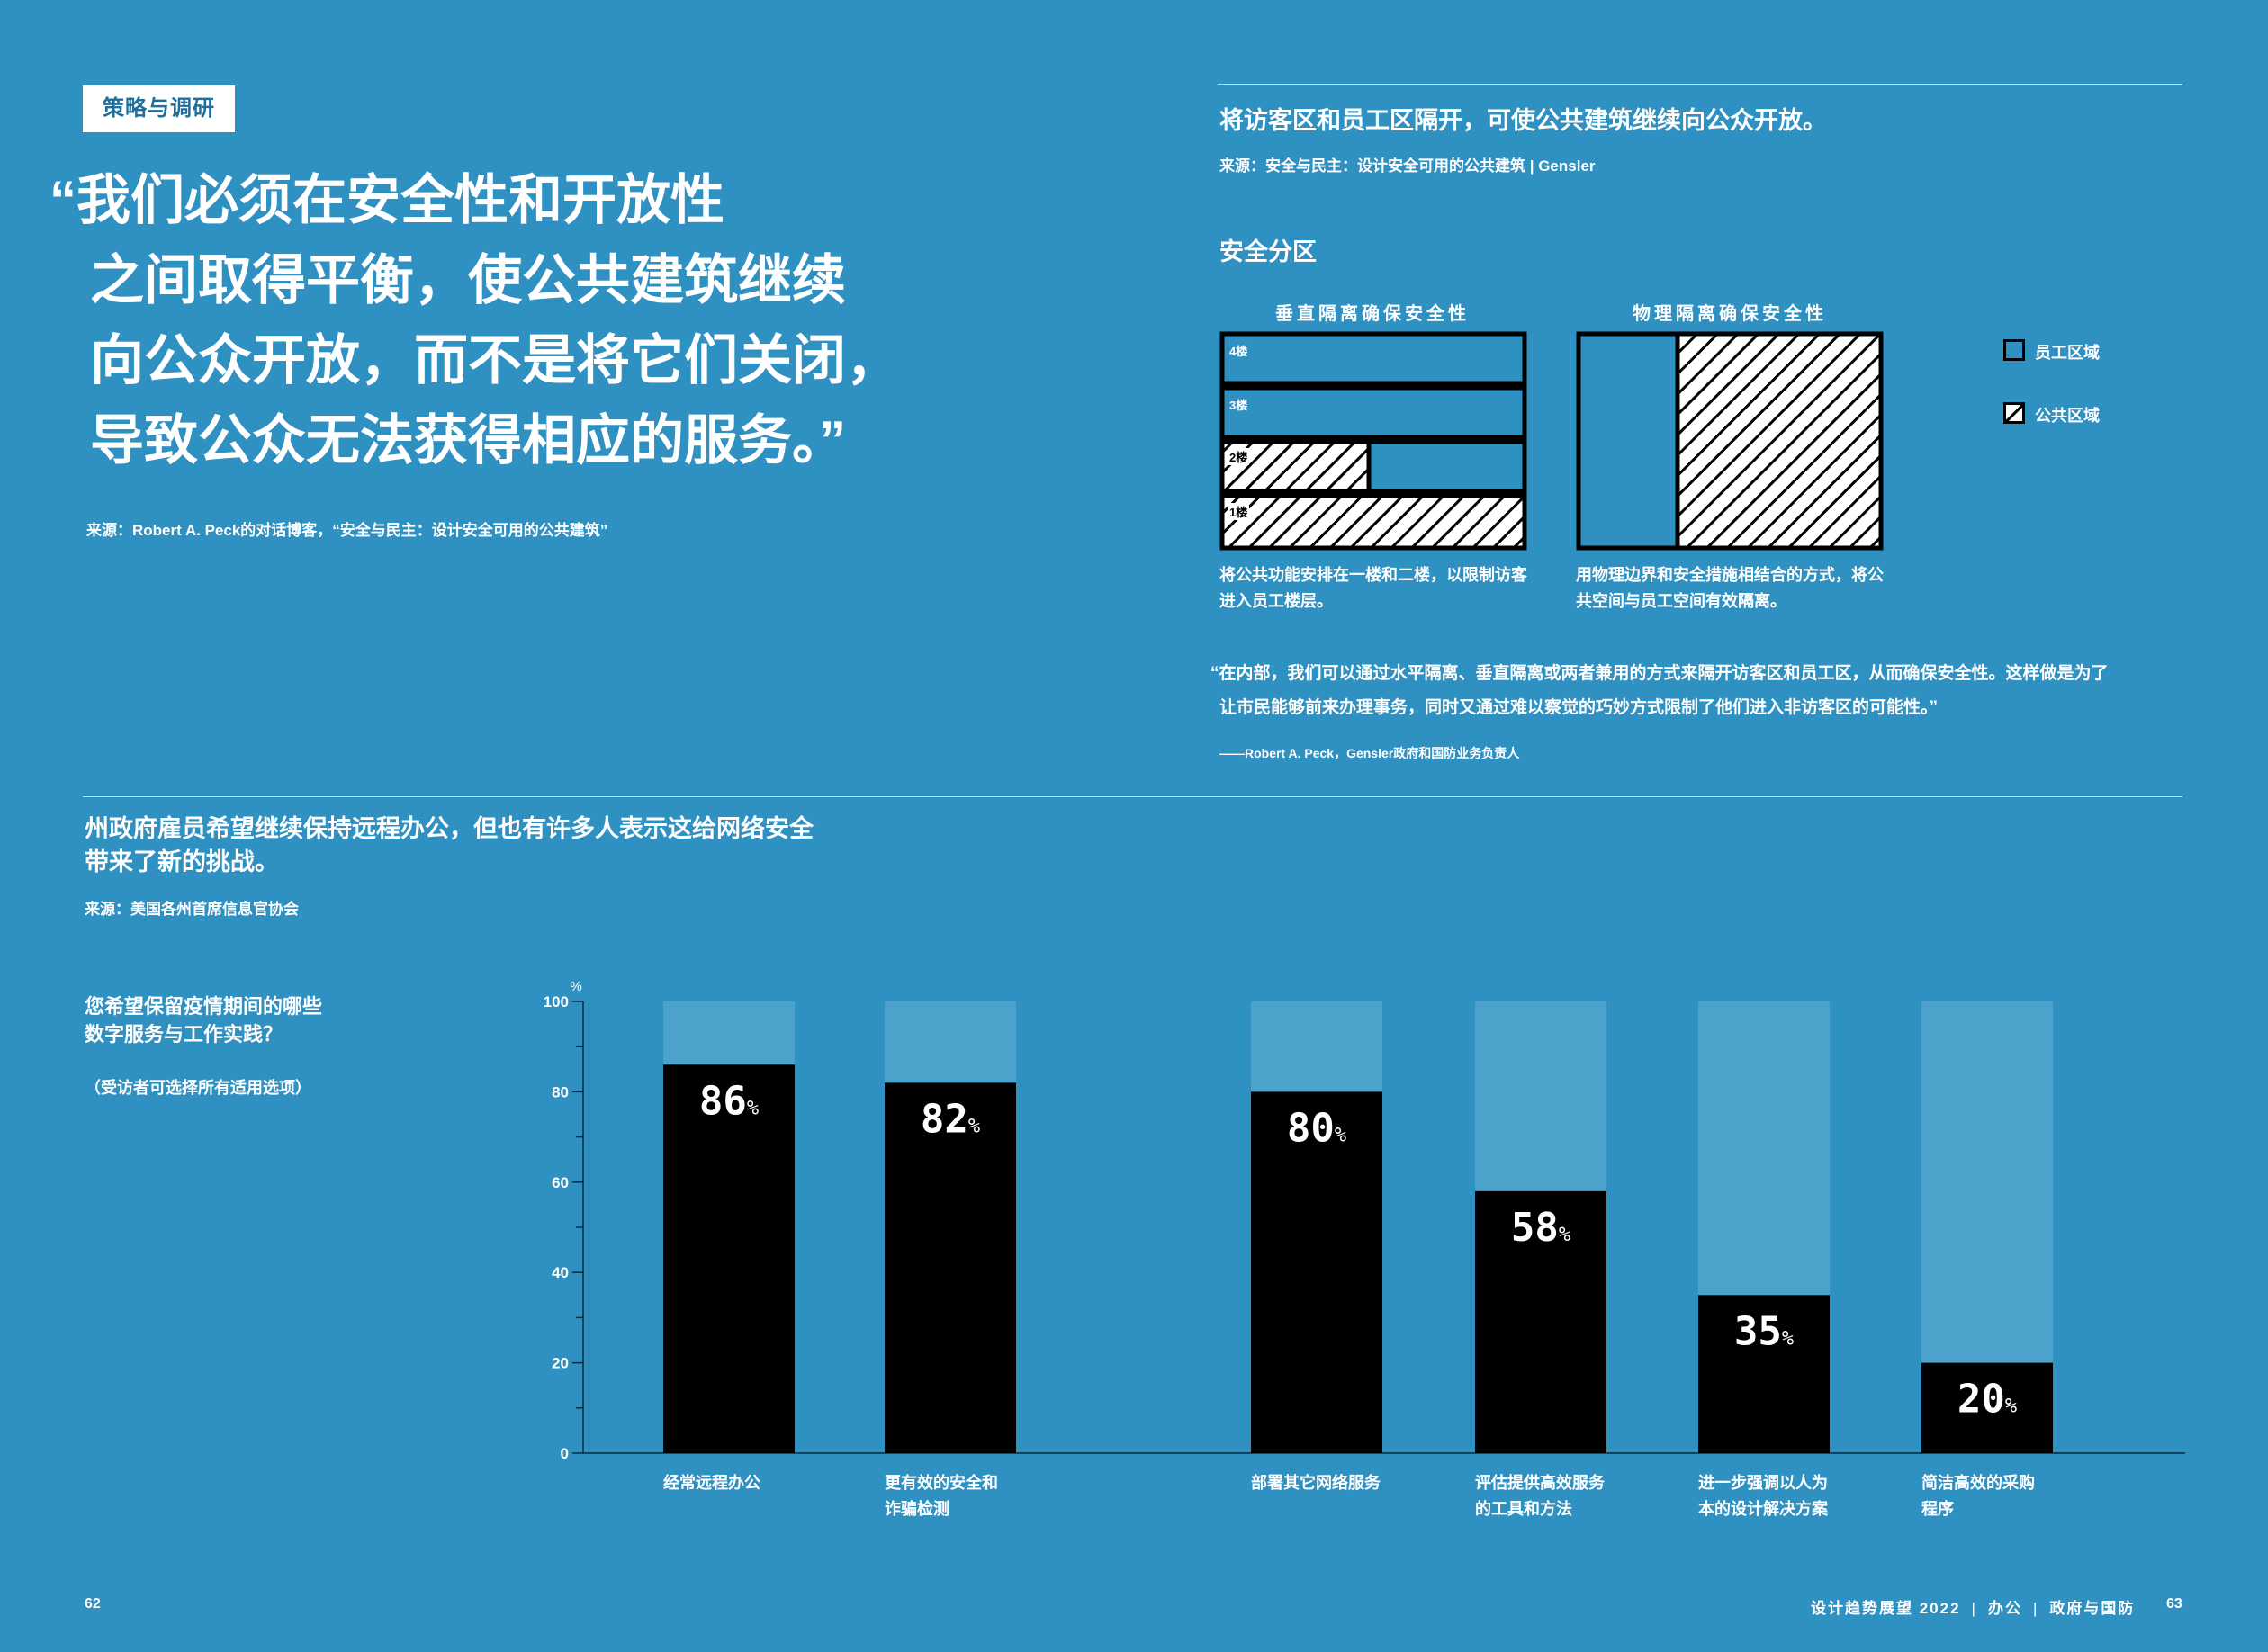 This screenshot has width=2268, height=1652. I want to click on caption-line: 将公共功能安排在一楼和二楼，以限制访客, so click(1373, 575).